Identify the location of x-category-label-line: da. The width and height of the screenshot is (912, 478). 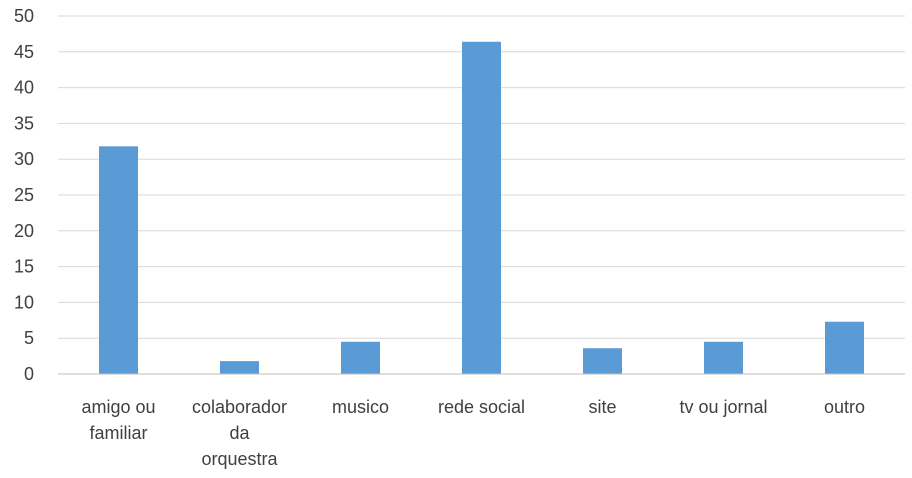
(239, 433).